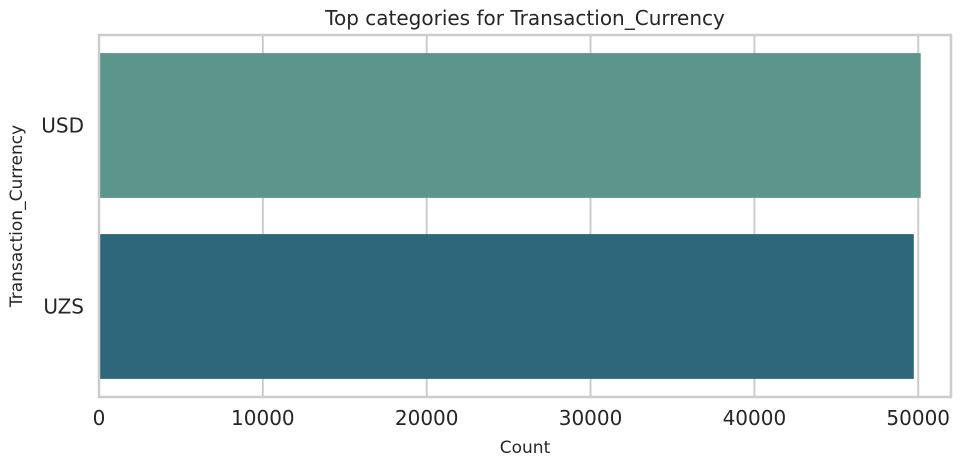 This screenshot has width=966, height=466. I want to click on x-tick-label-1: 10000, so click(263, 418).